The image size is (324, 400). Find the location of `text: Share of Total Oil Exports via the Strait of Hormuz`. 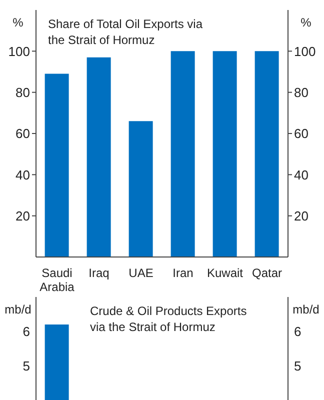

text: Share of Total Oil Exports via the Strait of Hormuz is located at coordinates (126, 32).